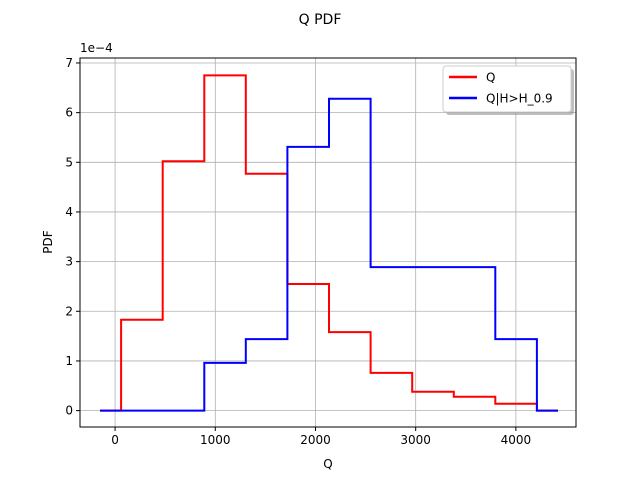  What do you see at coordinates (69, 311) in the screenshot?
I see `y-tick-label: 2` at bounding box center [69, 311].